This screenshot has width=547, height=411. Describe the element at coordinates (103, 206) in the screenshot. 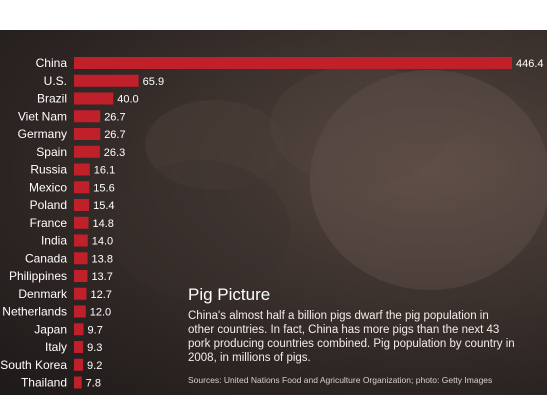

I see `value-label: 15.4` at that location.